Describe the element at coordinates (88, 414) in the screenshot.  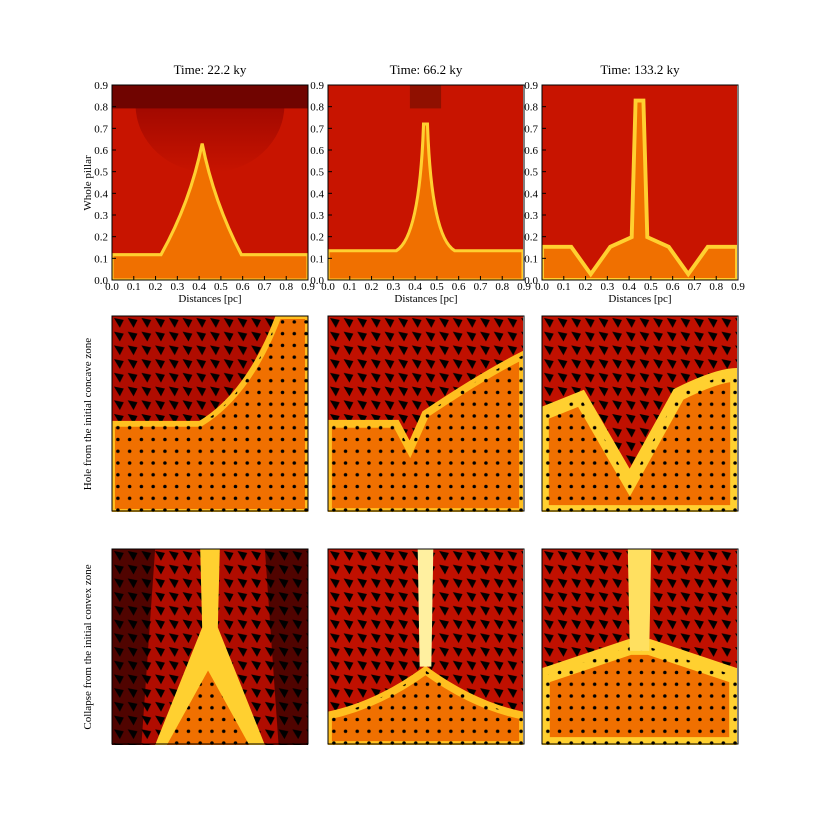
I see `row-label: Hole from the initial concave zone` at that location.